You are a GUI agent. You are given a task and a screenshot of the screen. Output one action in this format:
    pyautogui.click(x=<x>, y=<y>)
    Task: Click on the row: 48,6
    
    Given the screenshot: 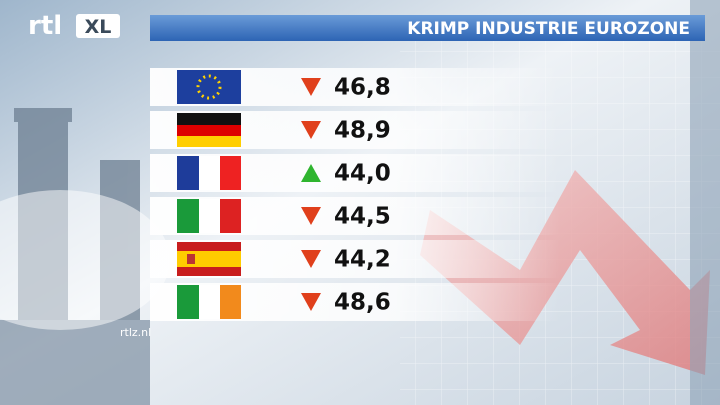 What is the action you would take?
    pyautogui.click(x=355, y=302)
    